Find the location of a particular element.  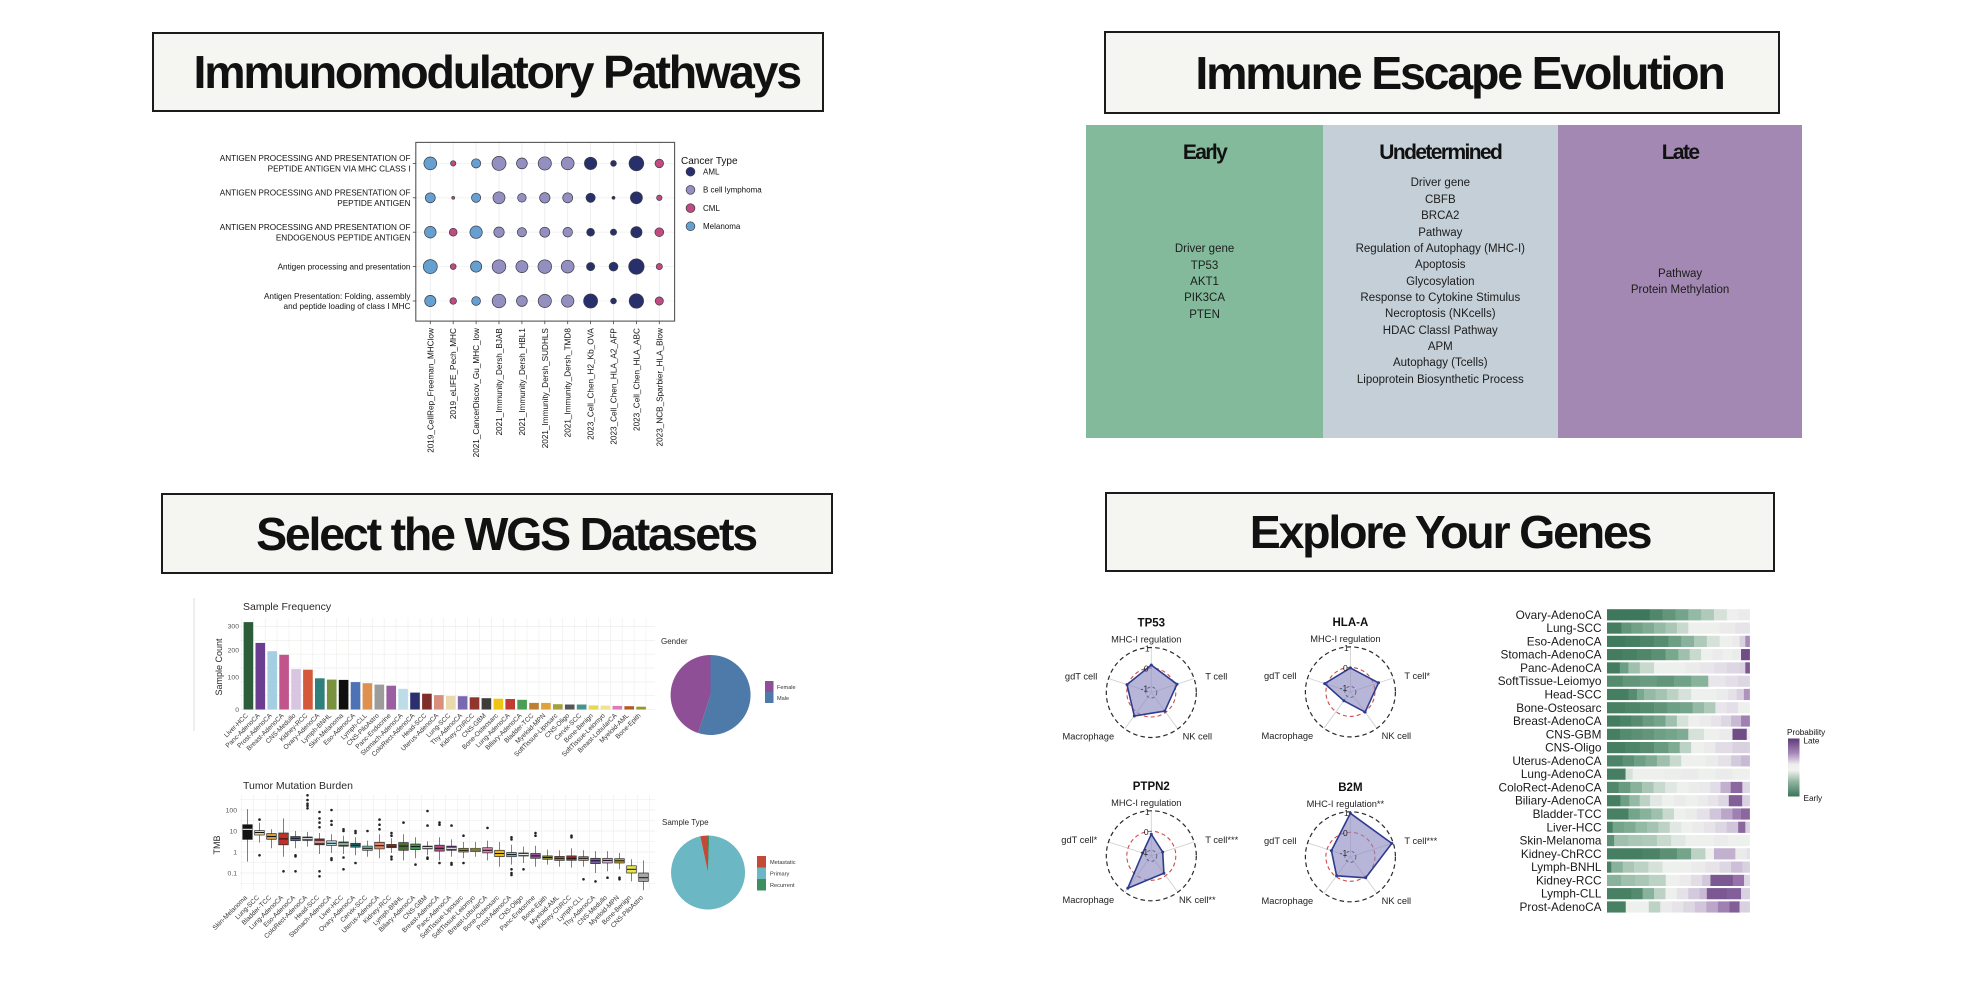

svg-text: Lung-AdenoCA is located at coordinates (1561, 774).